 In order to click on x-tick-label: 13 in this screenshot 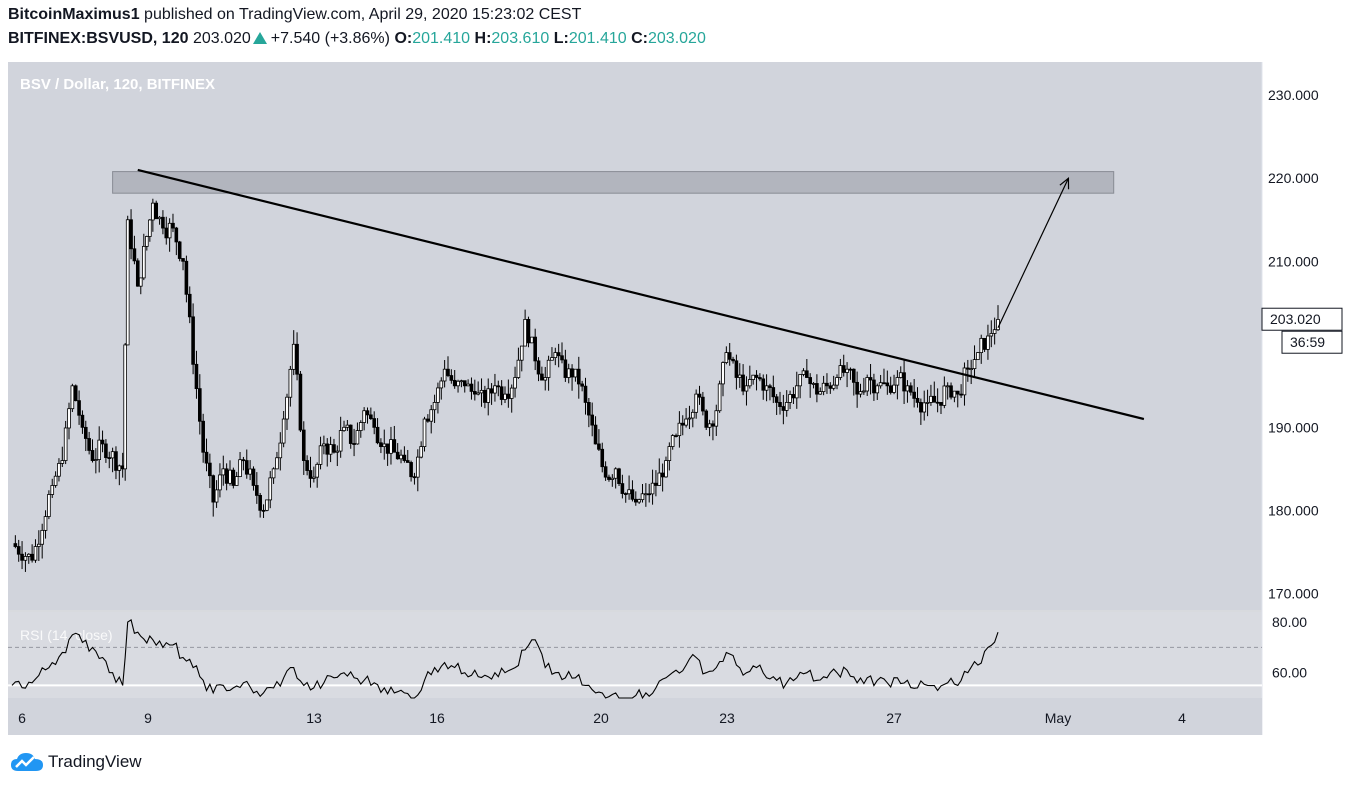, I will do `click(314, 718)`.